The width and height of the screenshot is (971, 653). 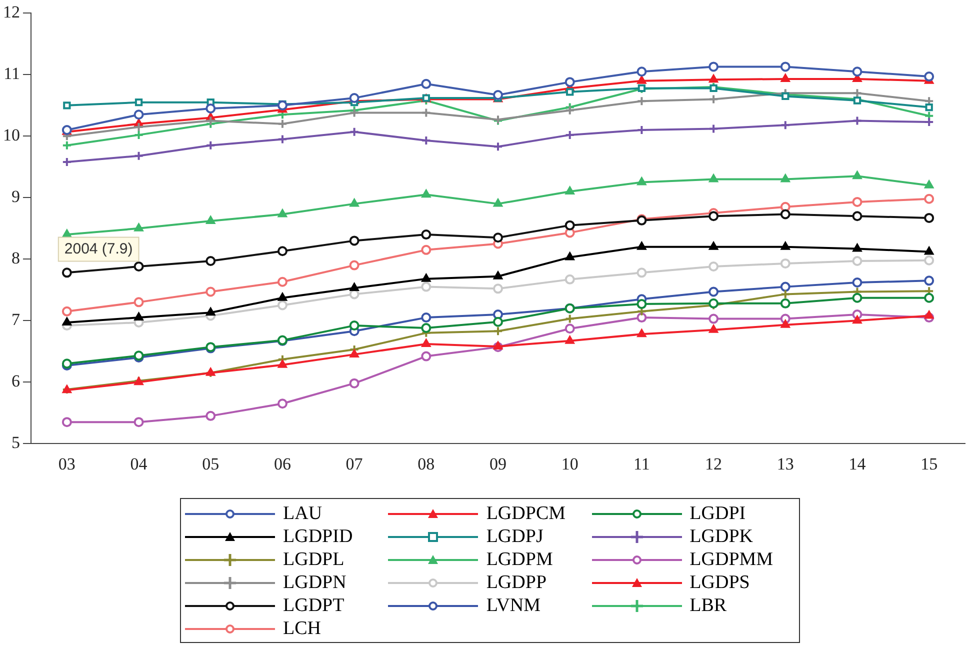 I want to click on legend-label: LGDPJ, so click(x=515, y=537).